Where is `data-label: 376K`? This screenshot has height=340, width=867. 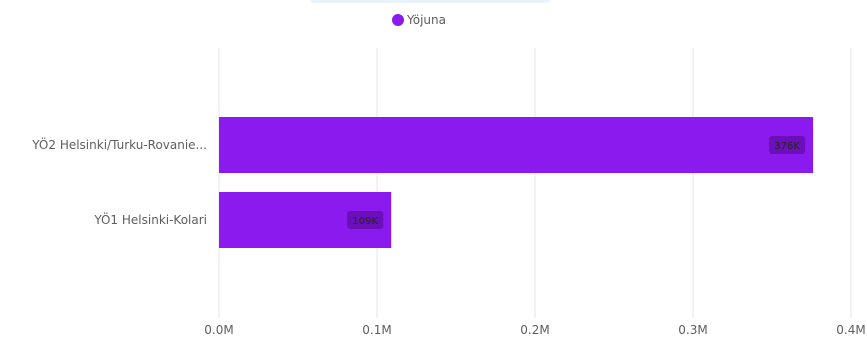 data-label: 376K is located at coordinates (787, 146).